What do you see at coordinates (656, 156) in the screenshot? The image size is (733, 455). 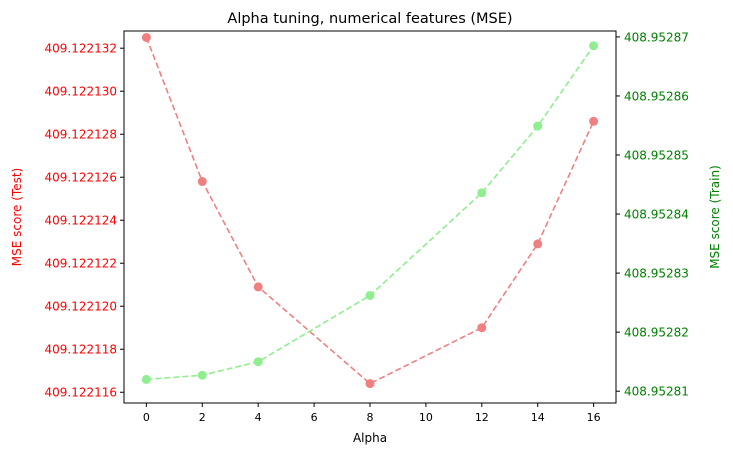 I see `right-y-tick-label: 408.95285` at bounding box center [656, 156].